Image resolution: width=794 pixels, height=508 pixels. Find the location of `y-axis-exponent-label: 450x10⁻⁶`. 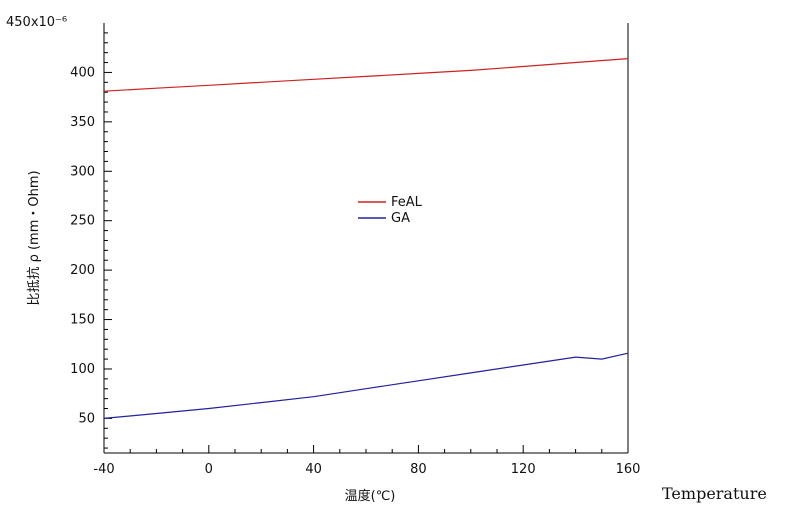

y-axis-exponent-label: 450x10⁻⁶ is located at coordinates (36, 22).